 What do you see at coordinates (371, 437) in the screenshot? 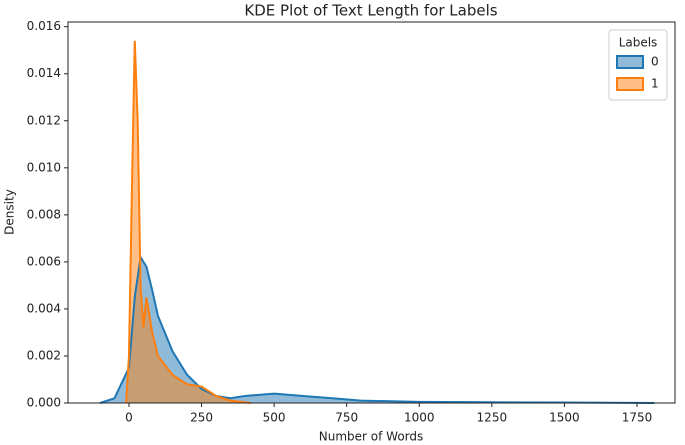
I see `x-axis-label: Number of Words` at bounding box center [371, 437].